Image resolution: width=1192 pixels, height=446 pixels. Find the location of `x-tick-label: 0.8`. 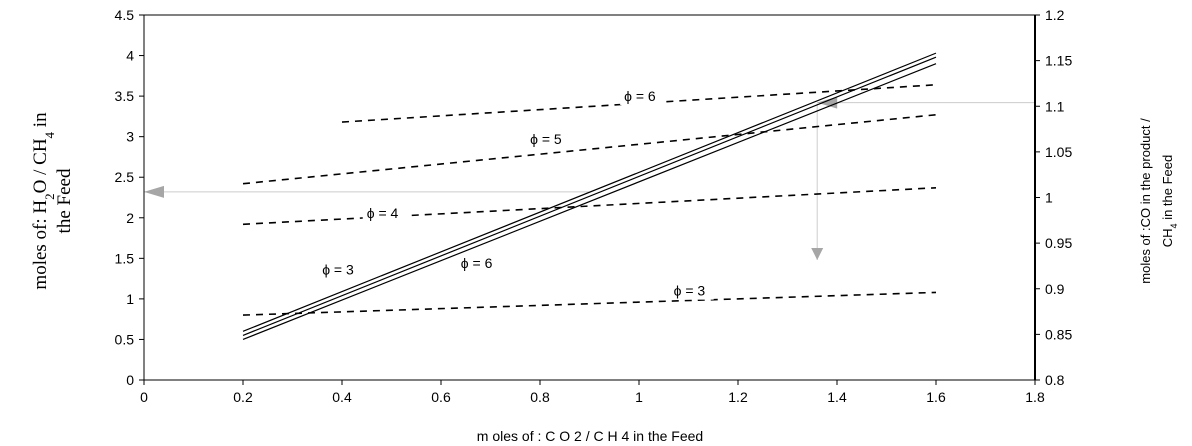

x-tick-label: 0.8 is located at coordinates (540, 397).